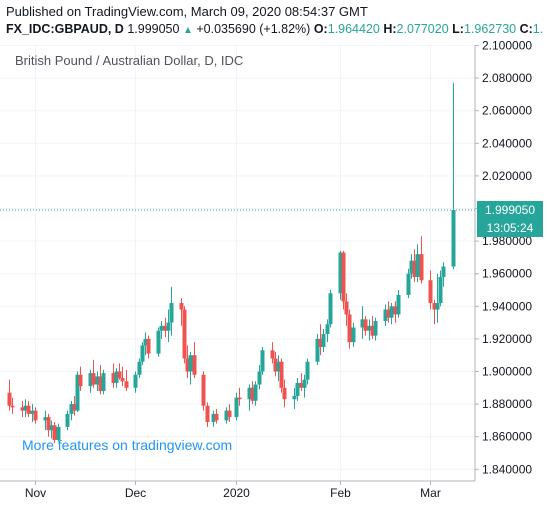 The height and width of the screenshot is (513, 547). I want to click on close-value: 1., so click(538, 29).